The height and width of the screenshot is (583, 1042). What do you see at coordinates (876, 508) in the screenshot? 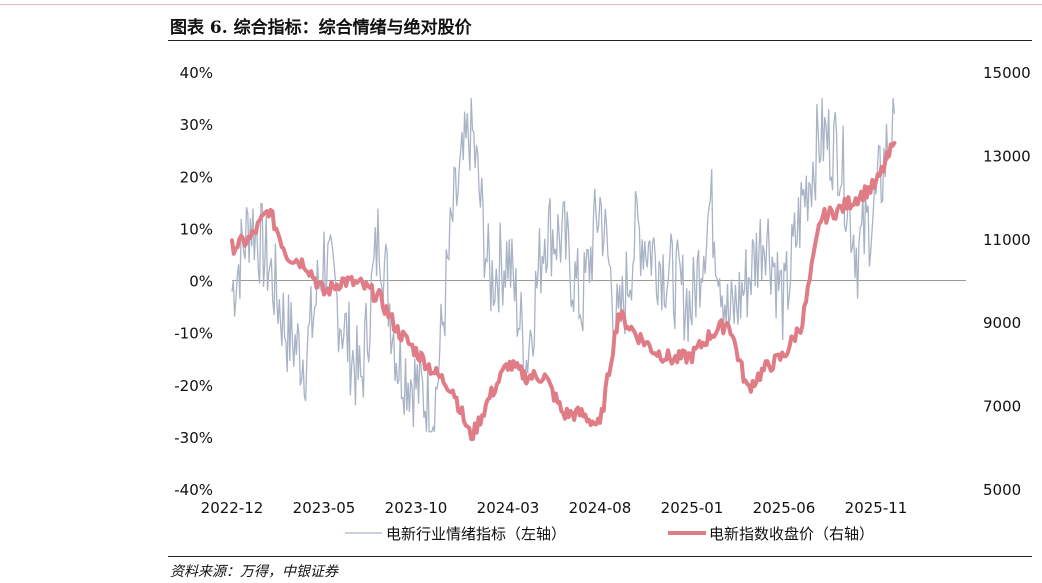
I see `x-tick-label: 2025-11` at bounding box center [876, 508].